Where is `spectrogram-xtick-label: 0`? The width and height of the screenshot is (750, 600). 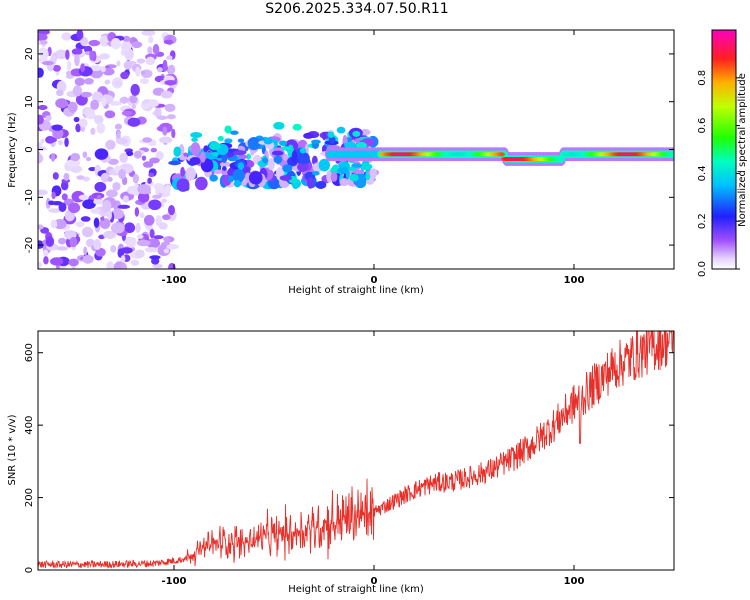 spectrogram-xtick-label: 0 is located at coordinates (374, 280).